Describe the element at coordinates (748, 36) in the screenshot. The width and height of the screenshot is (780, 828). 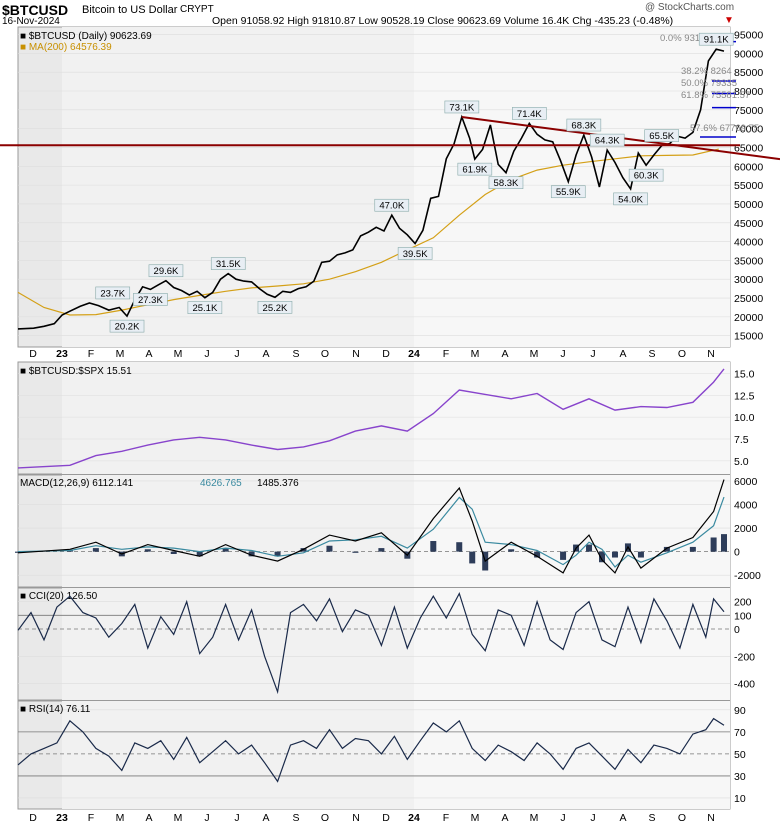
I see `price-ytick: 95000` at that location.